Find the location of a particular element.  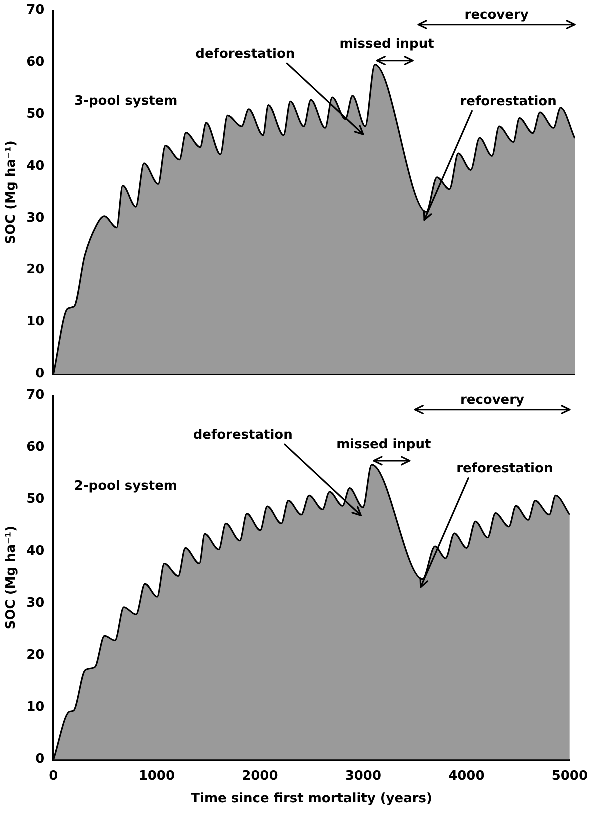

annotation: 2-pool system is located at coordinates (126, 486).